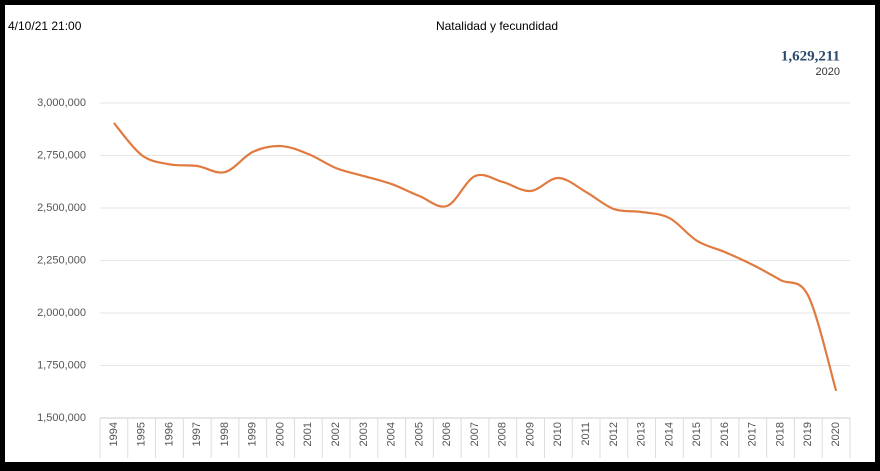  What do you see at coordinates (45, 26) in the screenshot?
I see `timestamp: 4/10/21 21:00` at bounding box center [45, 26].